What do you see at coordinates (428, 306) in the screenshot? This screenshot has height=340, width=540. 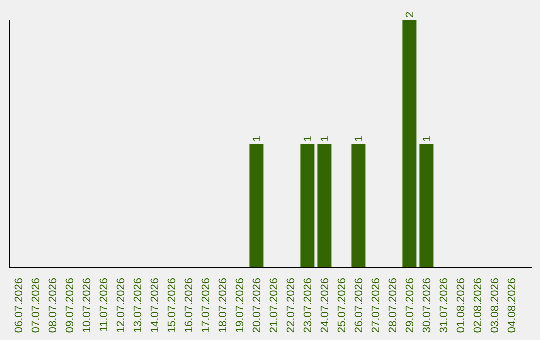 I see `x-tick-label: 30.07.2026` at bounding box center [428, 306].